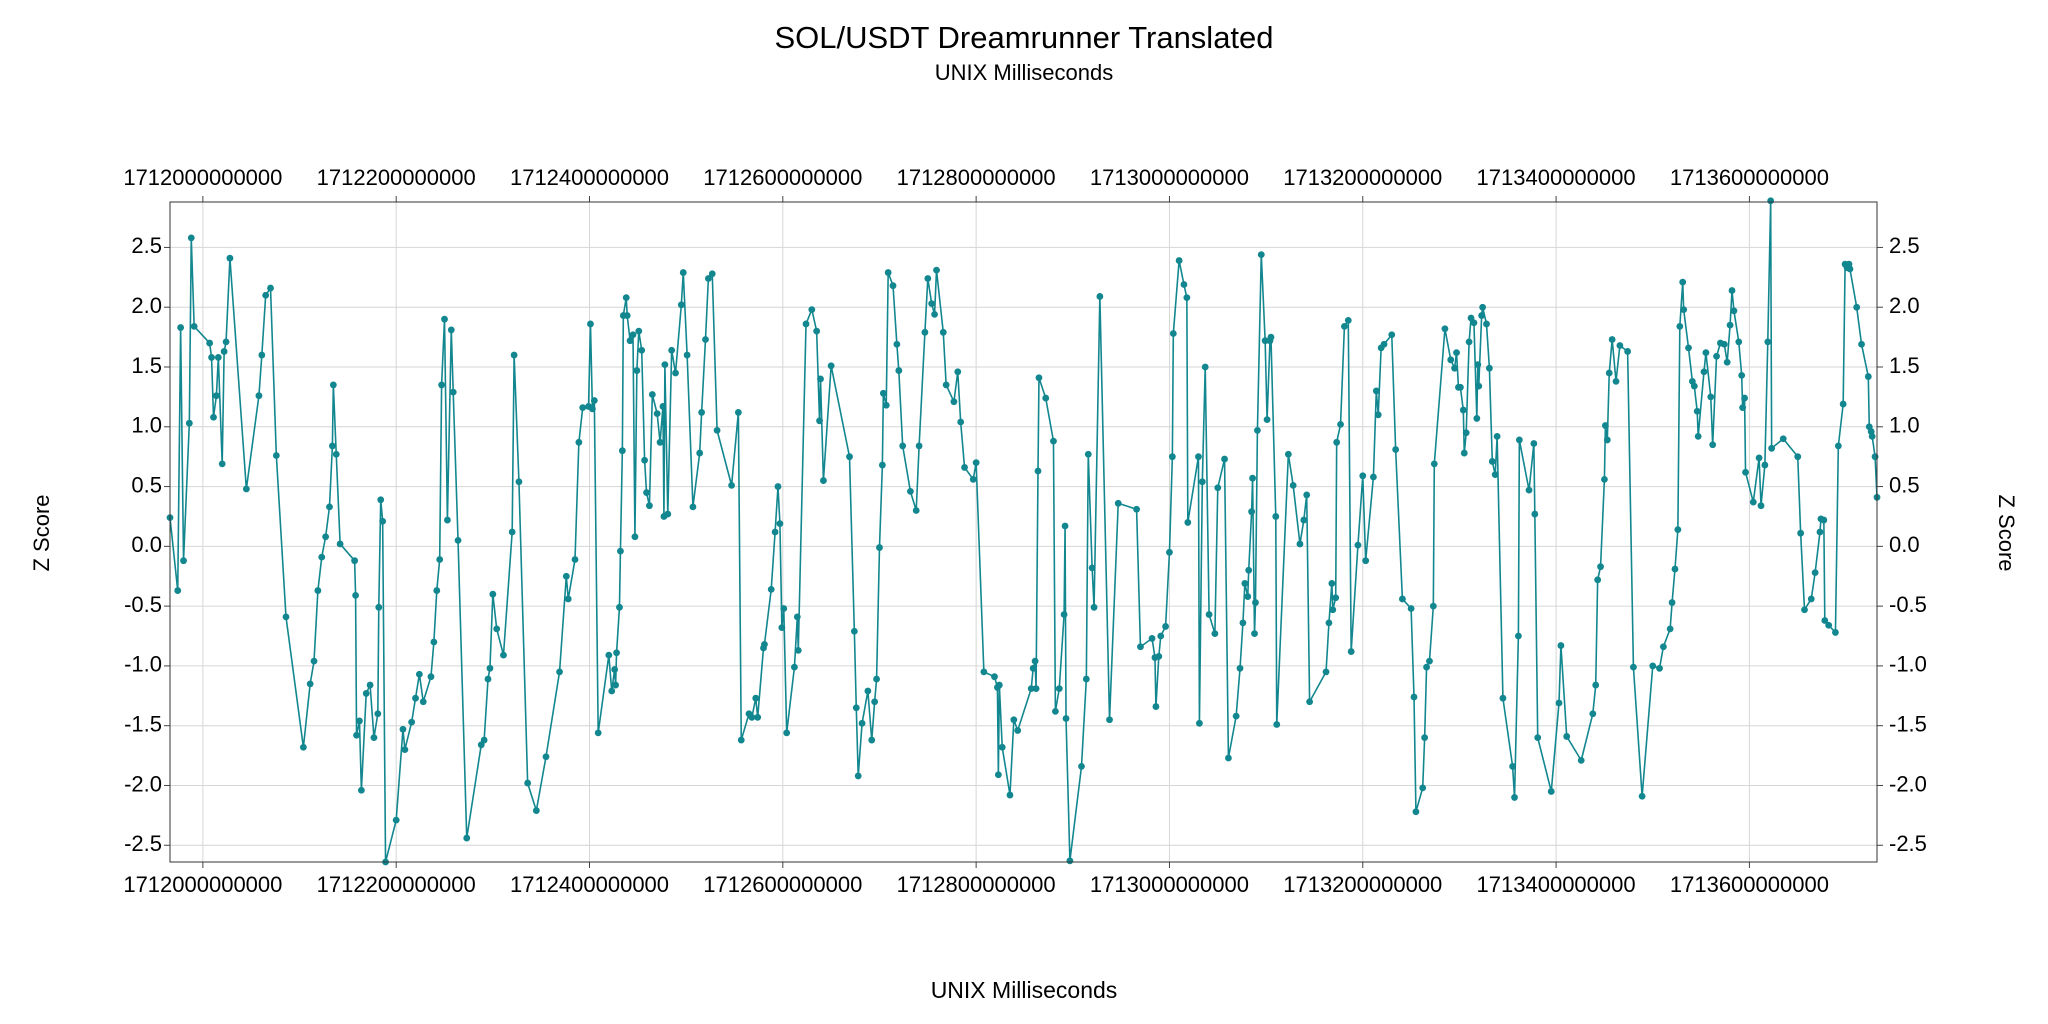  I want to click on x-tick-label: 1713400000000, so click(1556, 884).